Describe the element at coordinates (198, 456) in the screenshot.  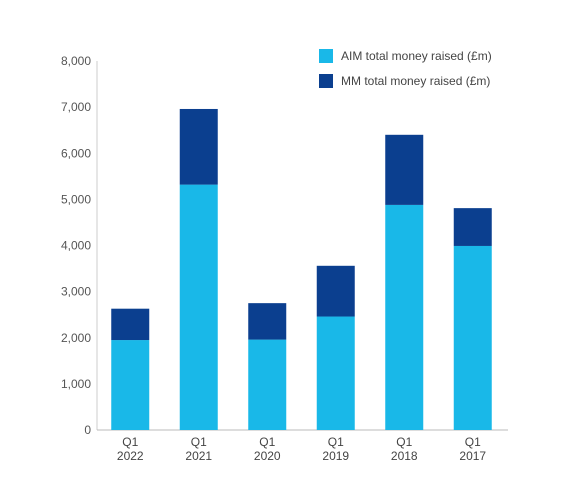
I see `x-tick-label: 2021` at that location.